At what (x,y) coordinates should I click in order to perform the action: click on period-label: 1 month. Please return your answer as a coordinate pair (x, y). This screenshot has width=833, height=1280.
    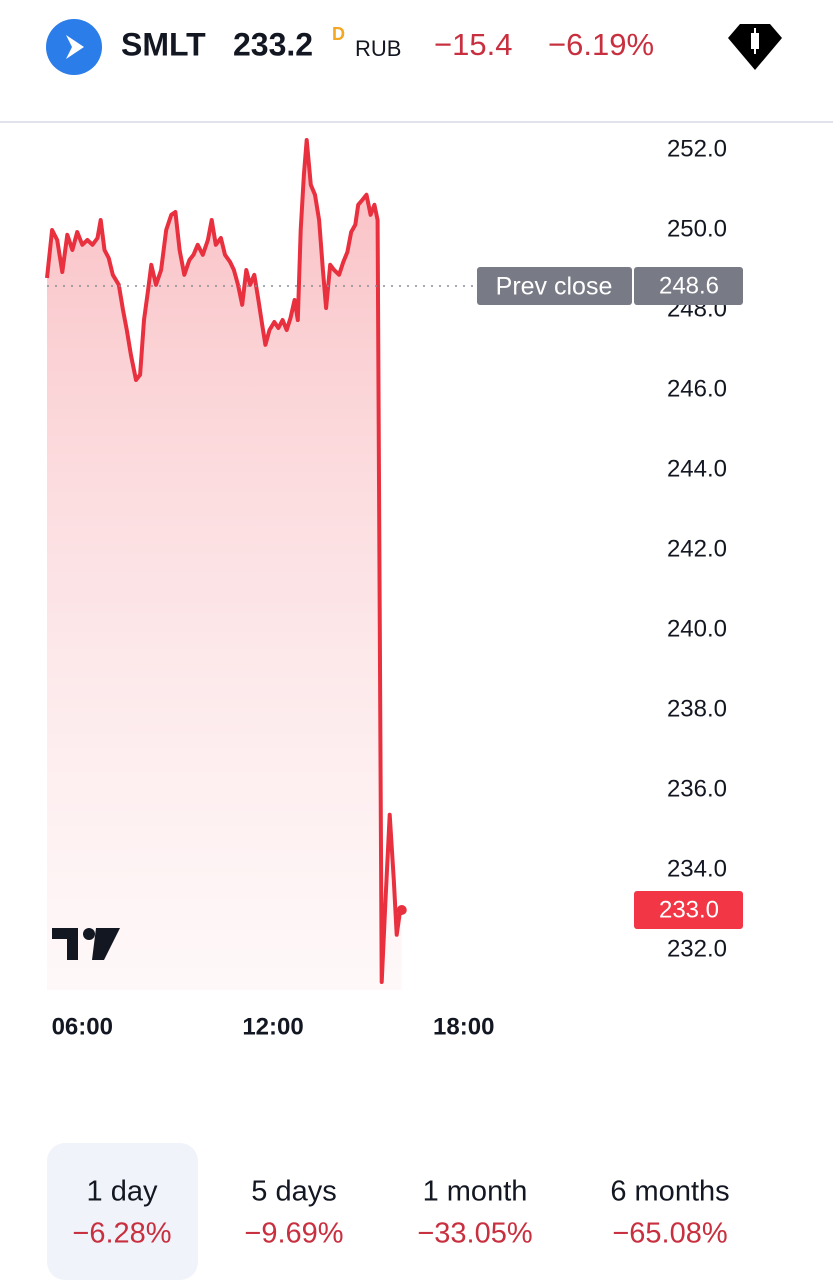
    Looking at the image, I should click on (475, 1192).